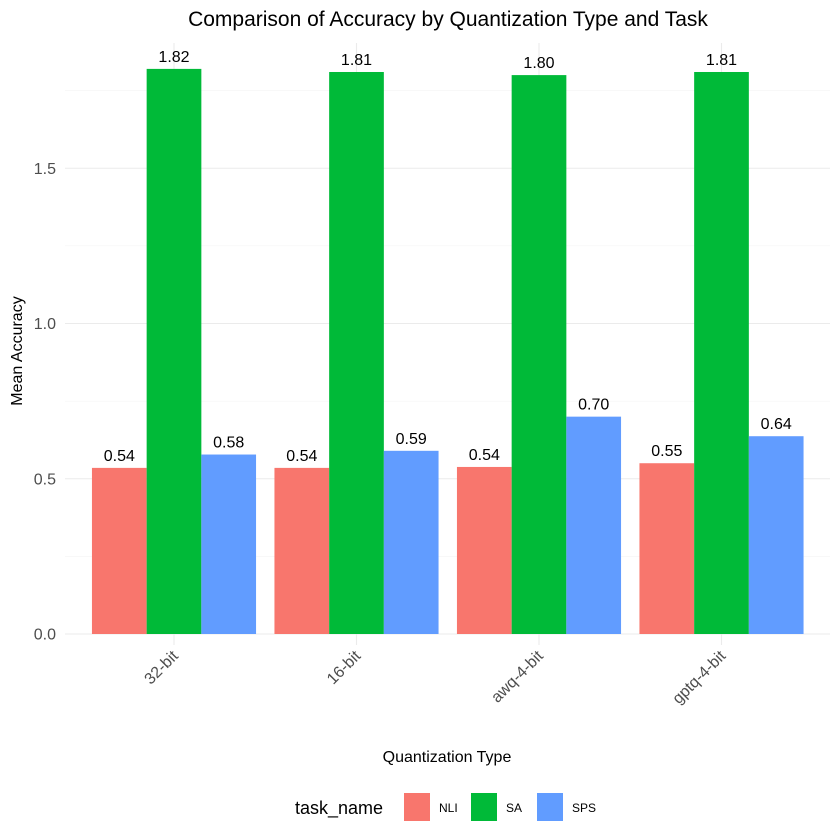 Image resolution: width=840 pixels, height=840 pixels. What do you see at coordinates (517, 676) in the screenshot?
I see `x-tick-label: awq-4-bit` at bounding box center [517, 676].